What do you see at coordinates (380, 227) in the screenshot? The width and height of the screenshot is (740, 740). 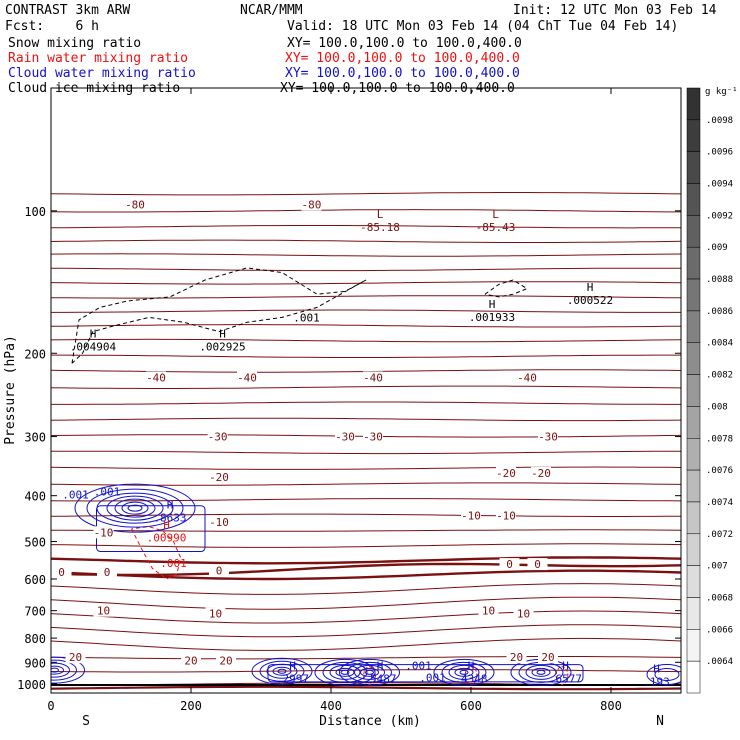 I see `extremum-value: -85.18` at bounding box center [380, 227].